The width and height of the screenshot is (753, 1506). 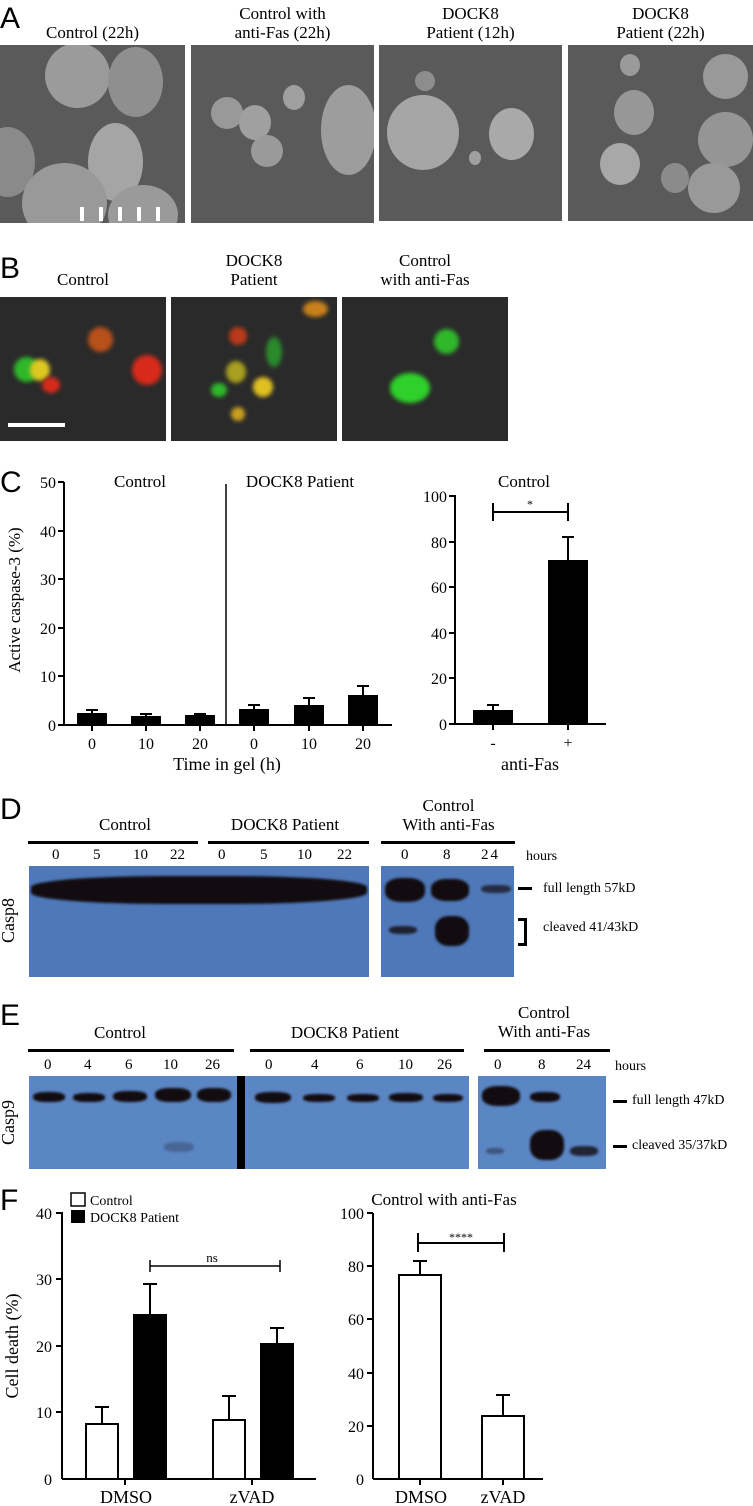 I want to click on fluorescence-image-control, so click(x=83, y=369).